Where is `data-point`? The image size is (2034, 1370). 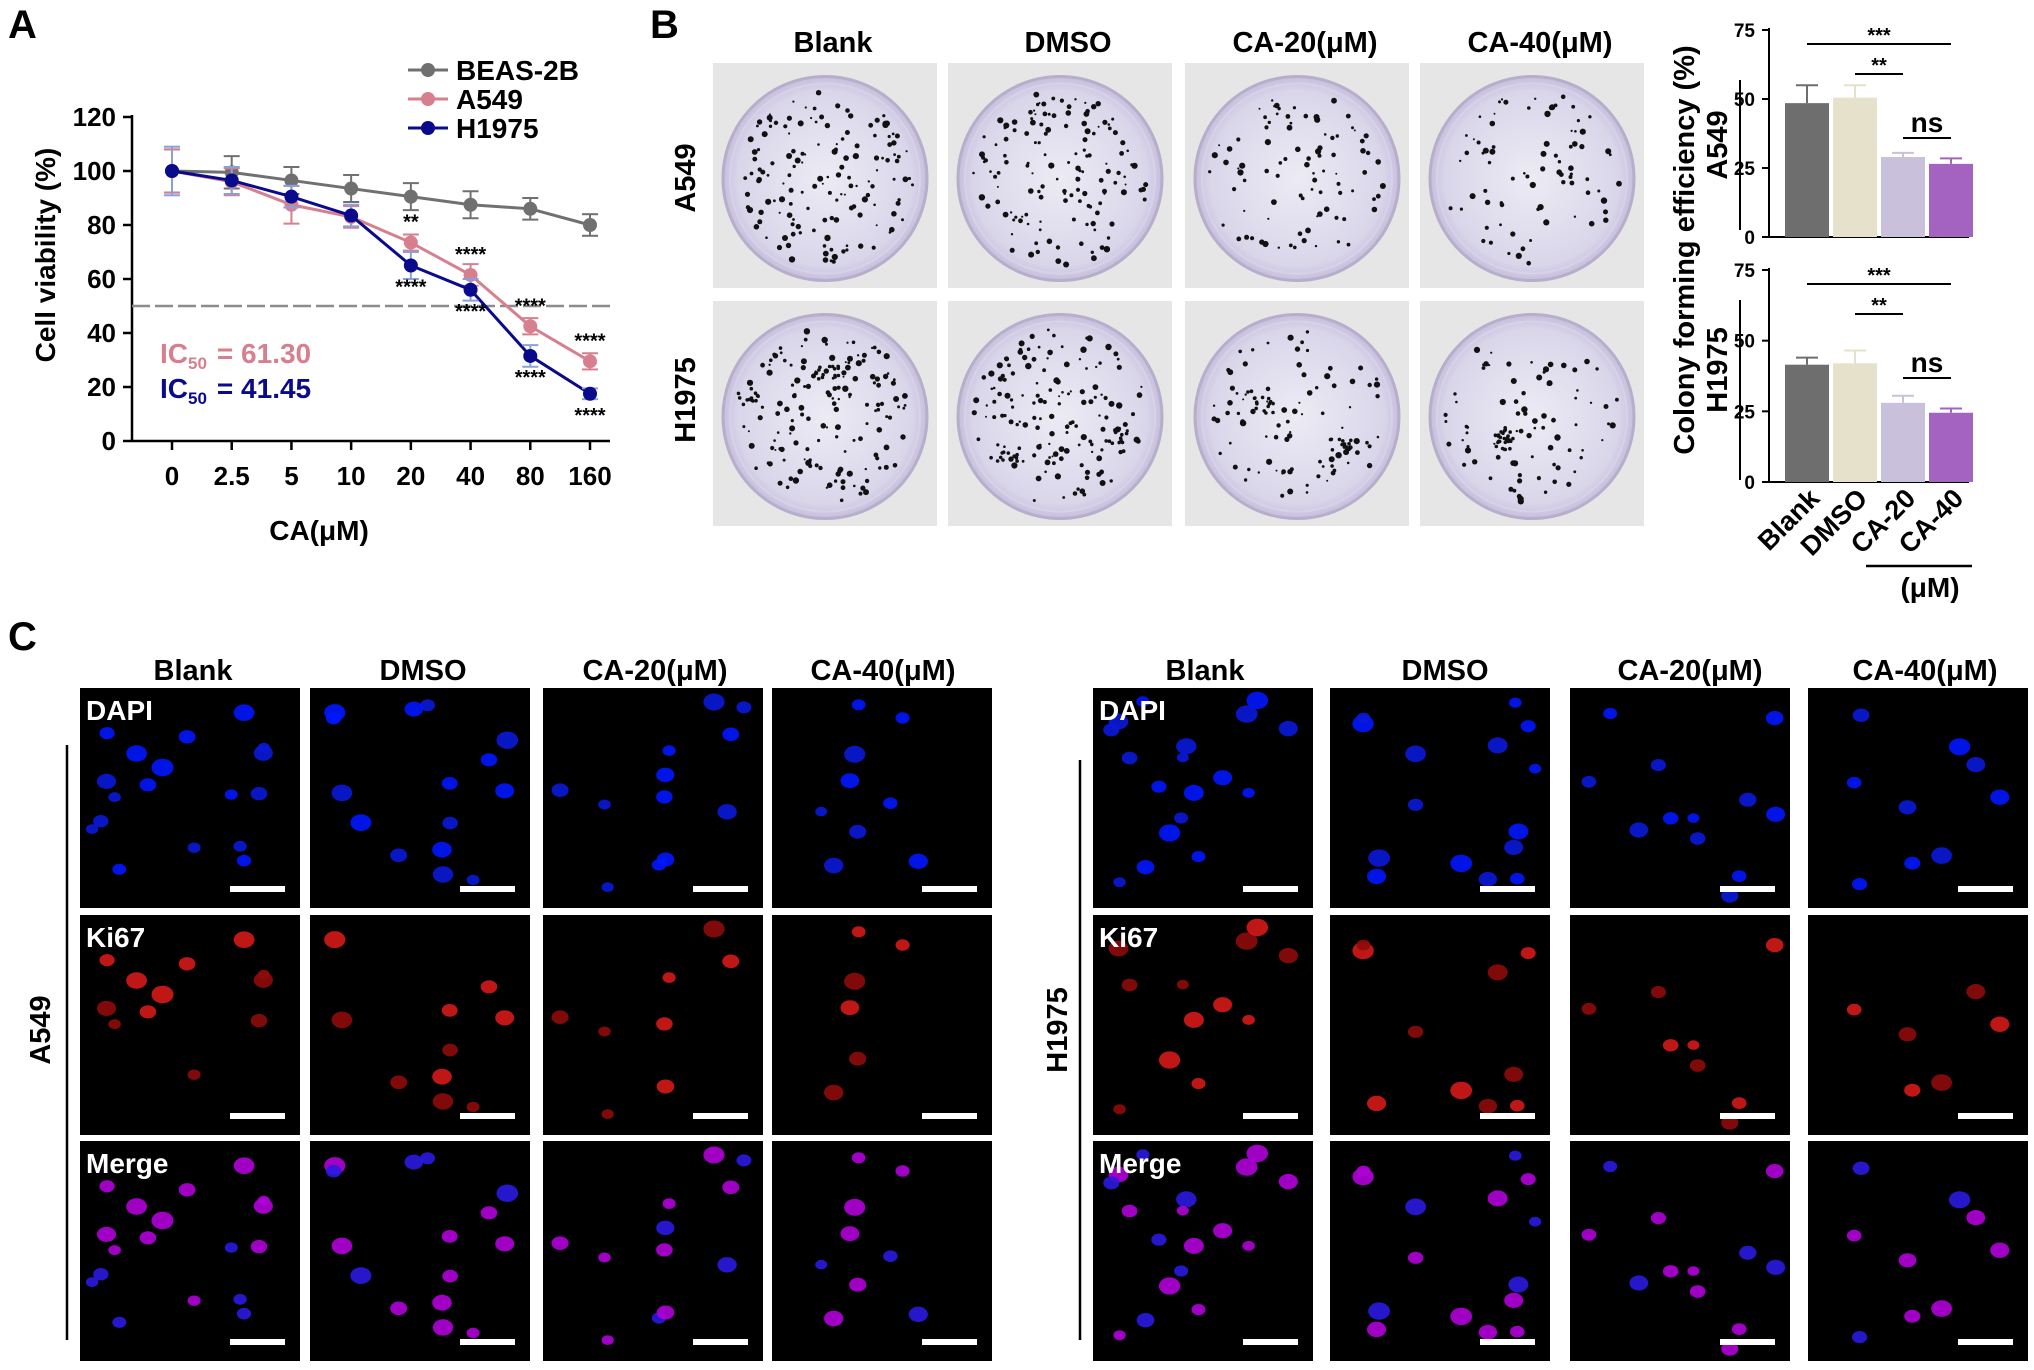 data-point is located at coordinates (351, 188).